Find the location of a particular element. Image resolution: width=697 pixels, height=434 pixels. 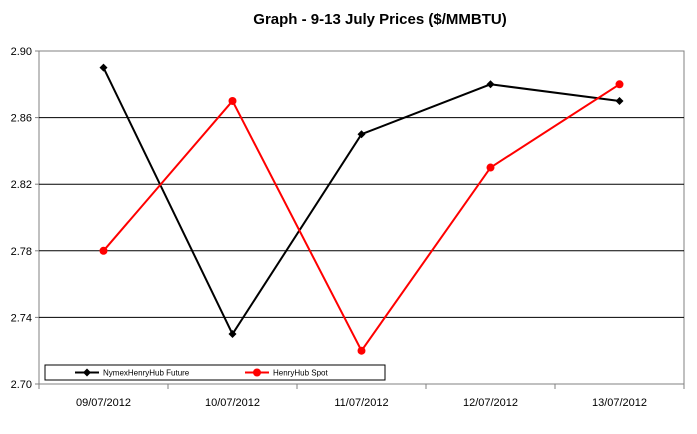

legend-item: HenryHub Spot is located at coordinates (286, 373).